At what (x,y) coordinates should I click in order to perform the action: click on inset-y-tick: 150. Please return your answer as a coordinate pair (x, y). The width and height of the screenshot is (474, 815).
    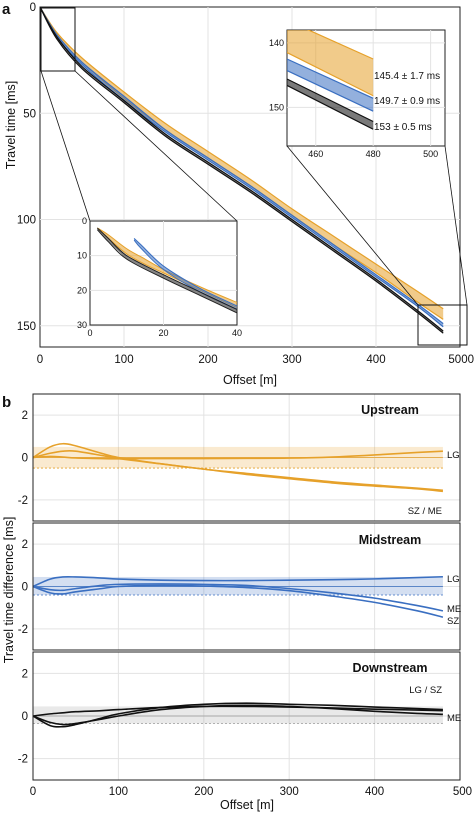
    Looking at the image, I should click on (276, 107).